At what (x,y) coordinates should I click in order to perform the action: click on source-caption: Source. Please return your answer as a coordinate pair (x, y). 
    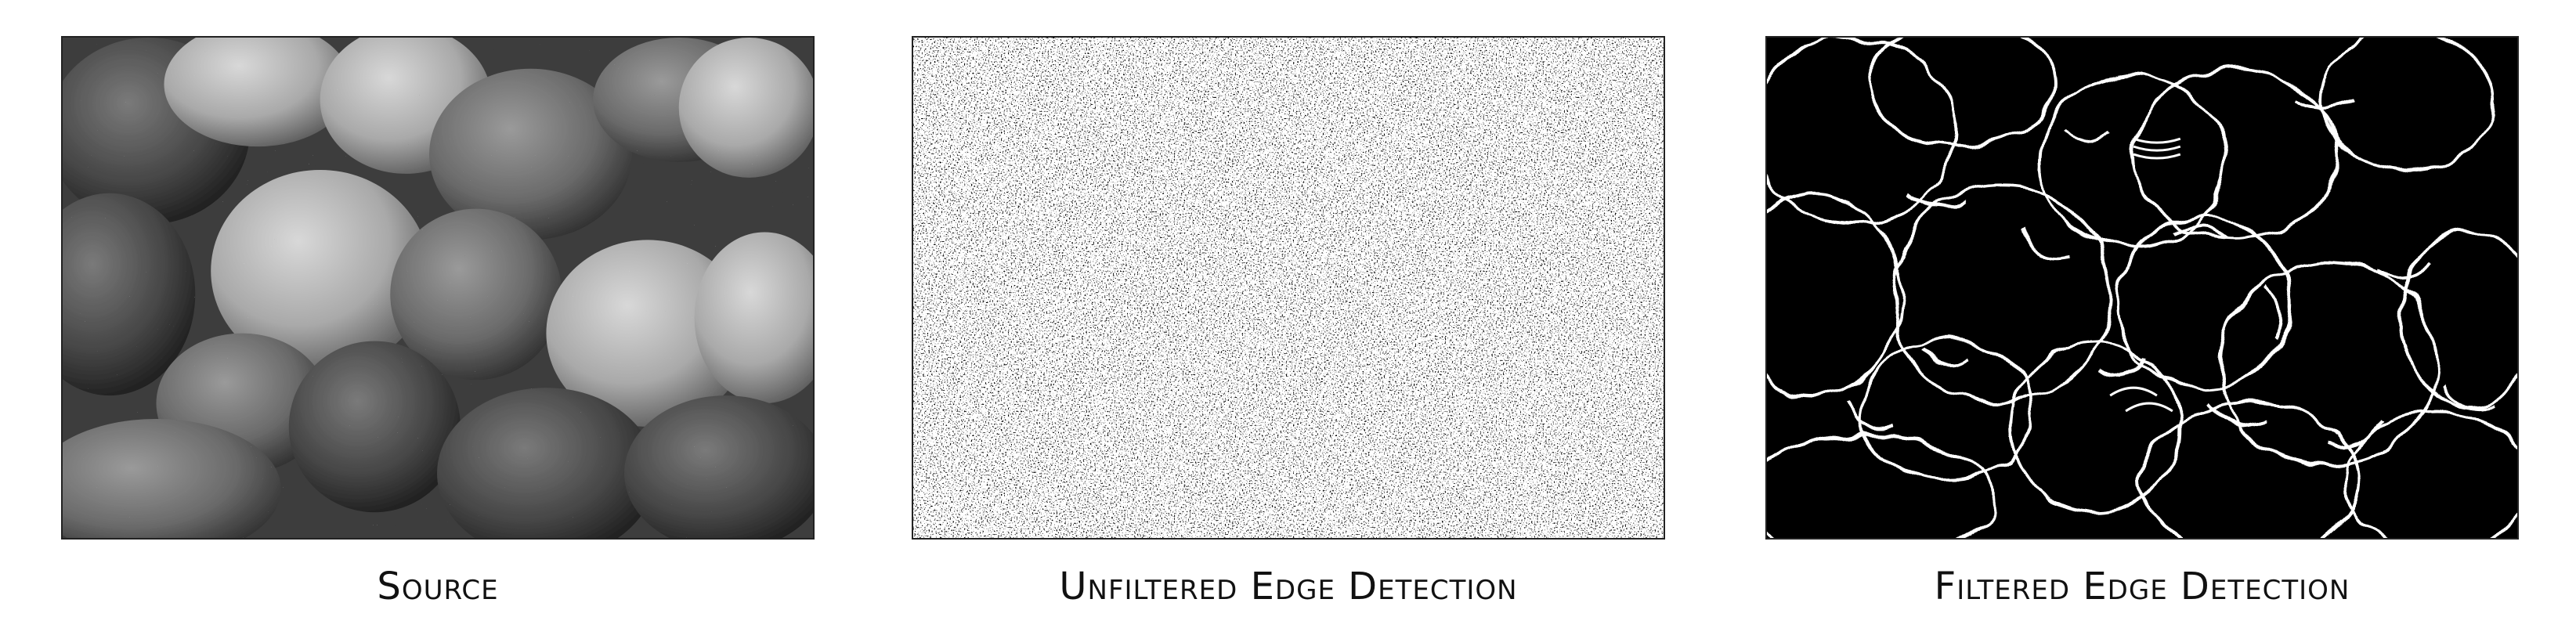
    Looking at the image, I should click on (438, 586).